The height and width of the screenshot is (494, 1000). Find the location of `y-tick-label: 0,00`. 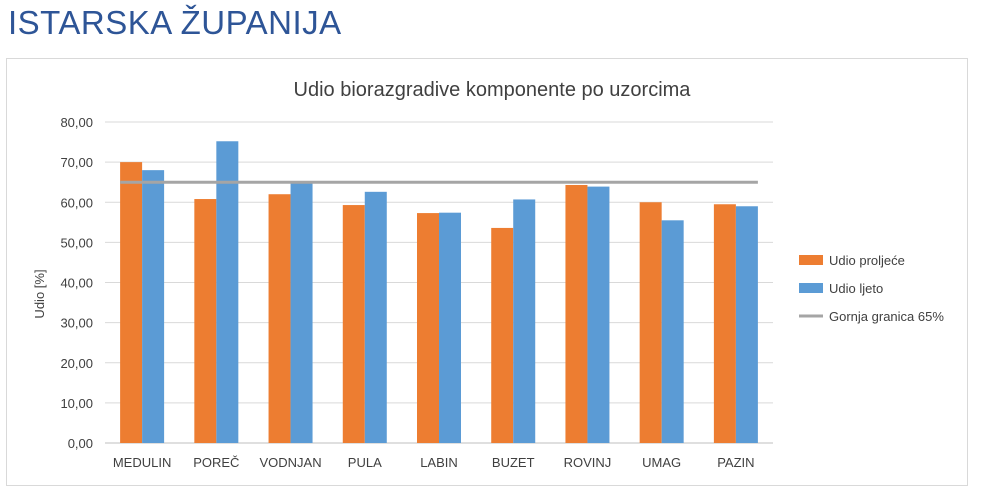

y-tick-label: 0,00 is located at coordinates (80, 443).